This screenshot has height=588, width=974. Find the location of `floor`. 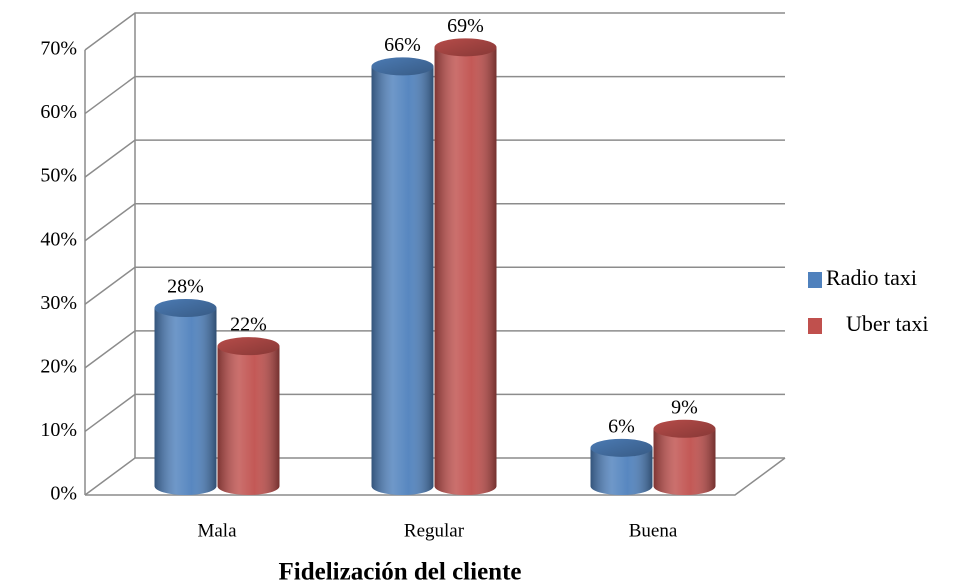

floor is located at coordinates (435, 476).